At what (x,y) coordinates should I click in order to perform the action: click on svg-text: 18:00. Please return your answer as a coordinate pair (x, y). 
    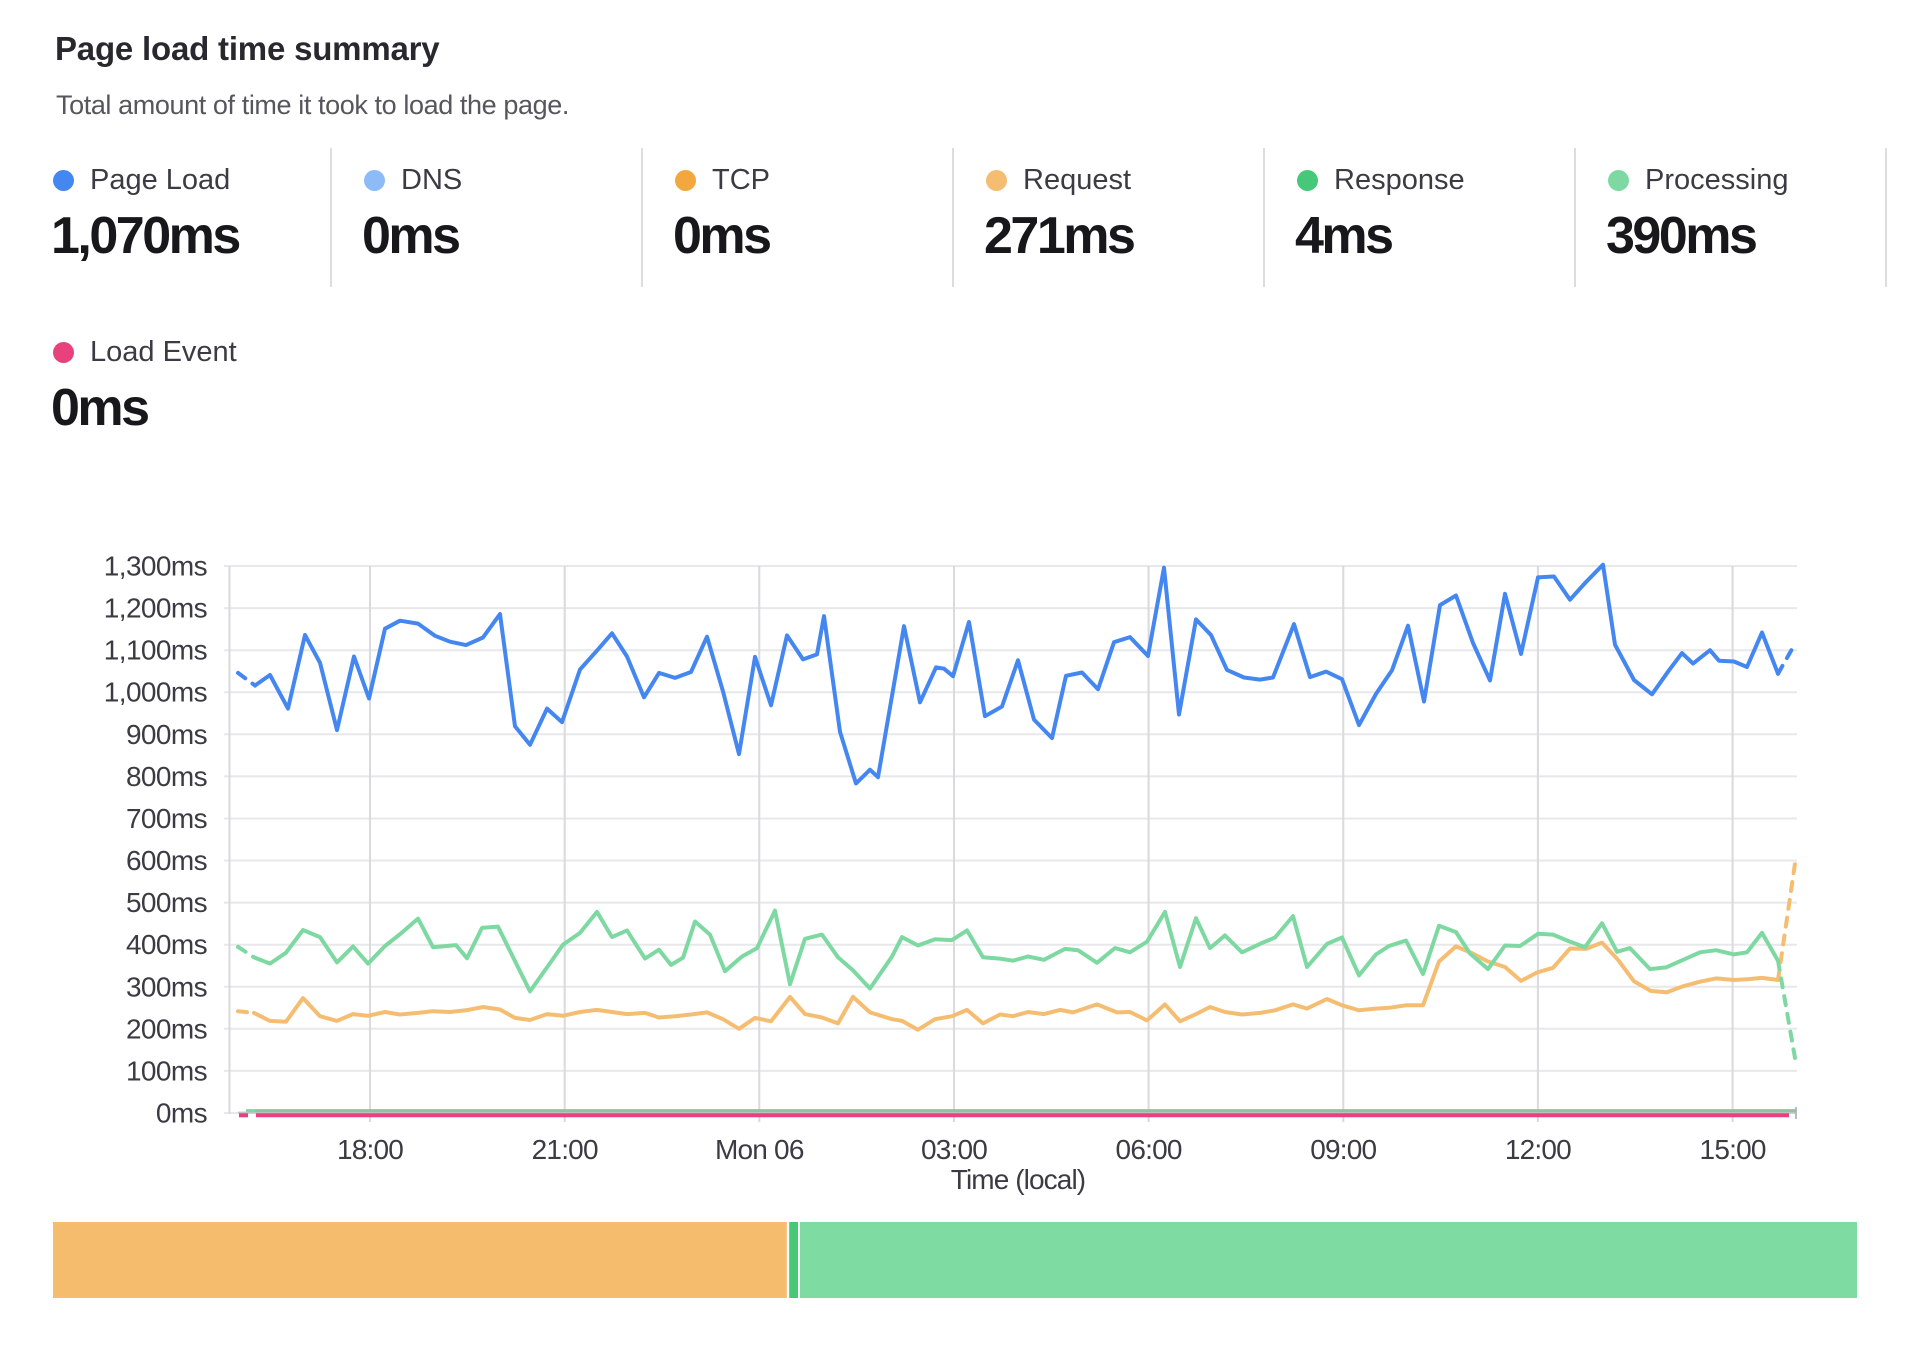
    Looking at the image, I should click on (370, 1149).